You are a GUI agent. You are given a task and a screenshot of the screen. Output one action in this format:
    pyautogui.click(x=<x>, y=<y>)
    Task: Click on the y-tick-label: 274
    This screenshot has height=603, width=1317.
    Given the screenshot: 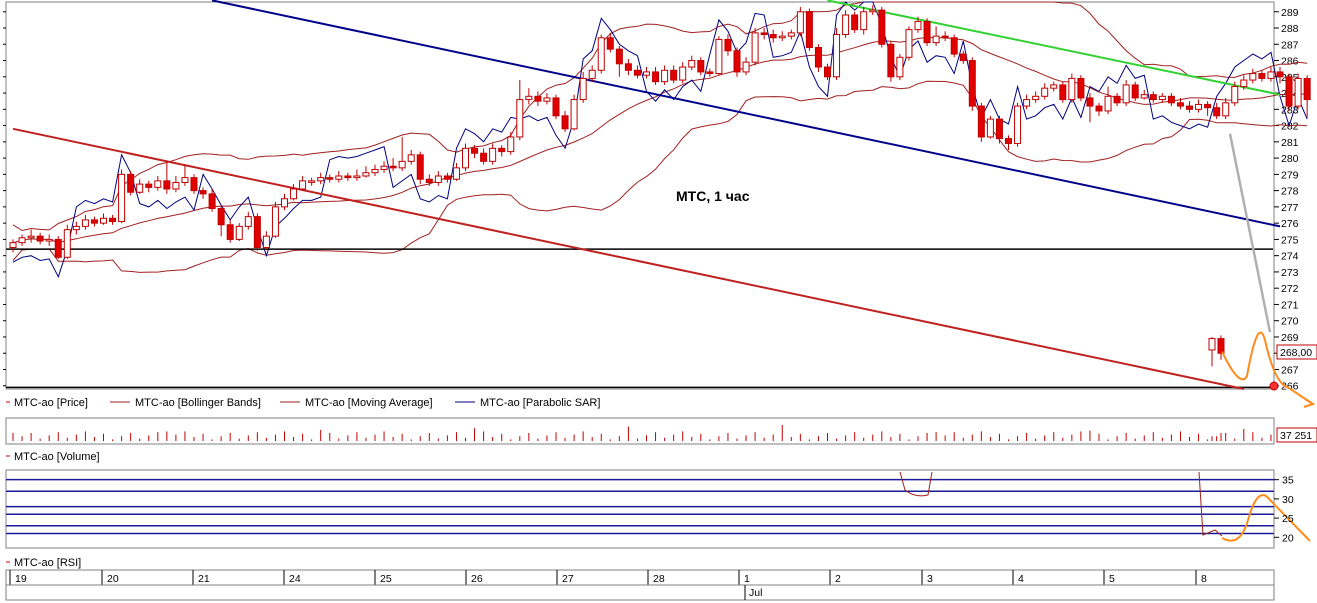 What is the action you would take?
    pyautogui.click(x=1290, y=257)
    